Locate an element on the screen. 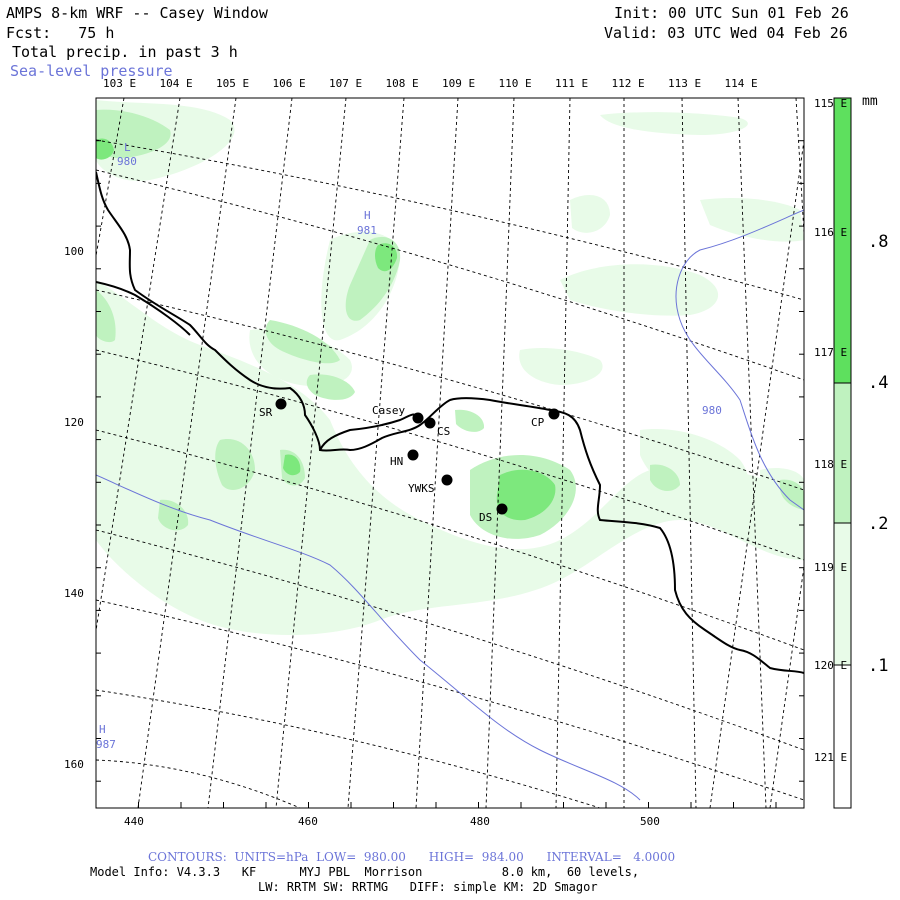 This screenshot has width=900, height=900. longitude-label: 113 E is located at coordinates (685, 83).